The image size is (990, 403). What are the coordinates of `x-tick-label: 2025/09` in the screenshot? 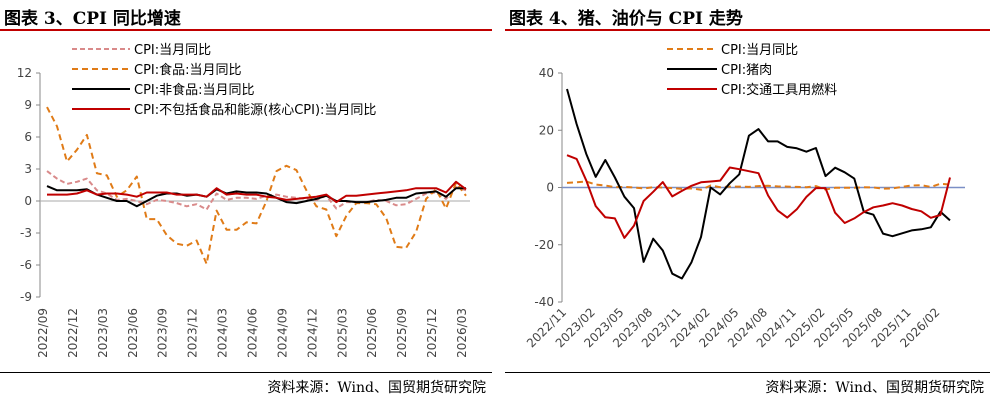 It's located at (402, 333).